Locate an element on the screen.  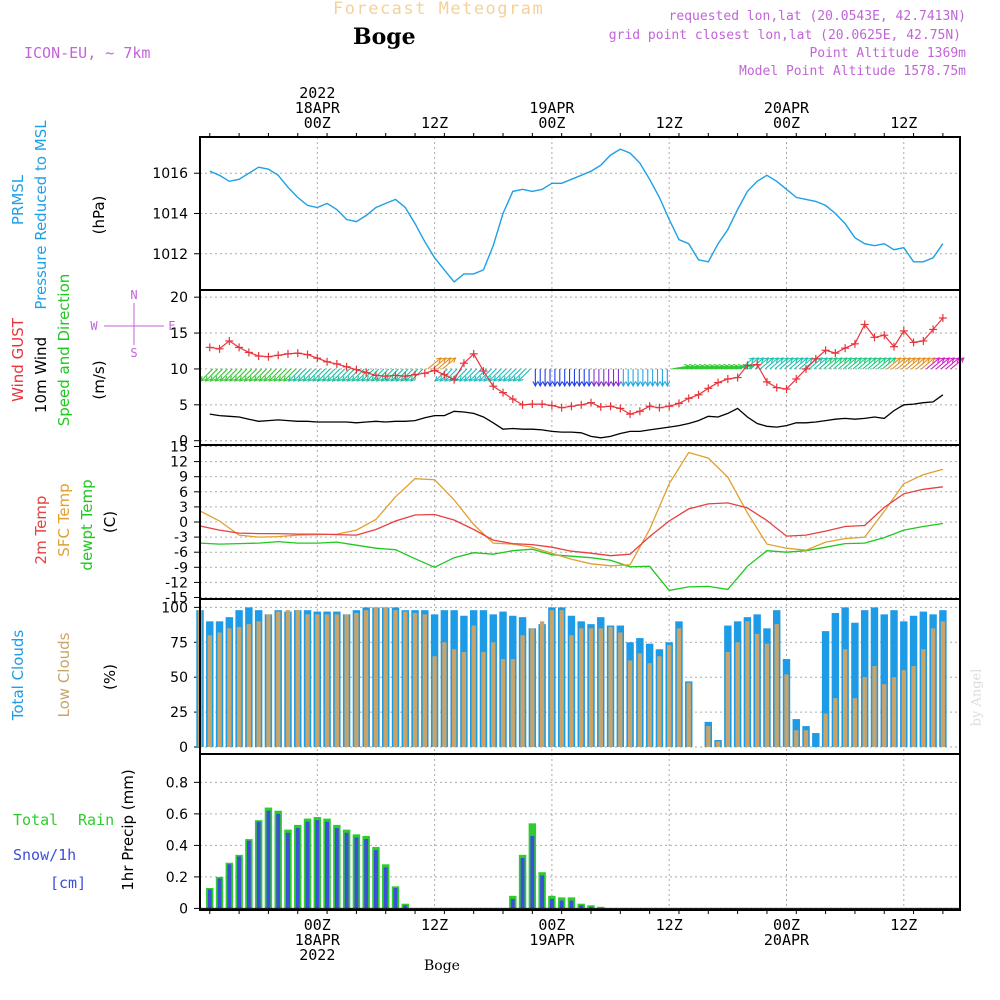
compass-icon is located at coordinates (134, 324).